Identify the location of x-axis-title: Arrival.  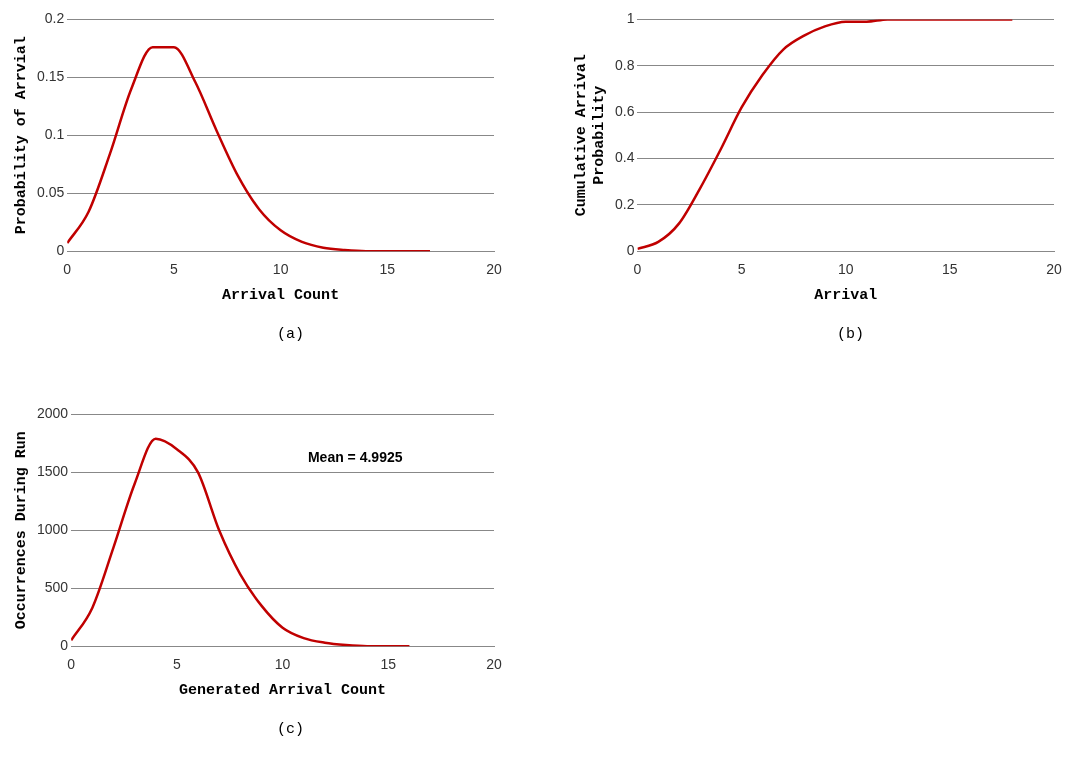
(846, 295).